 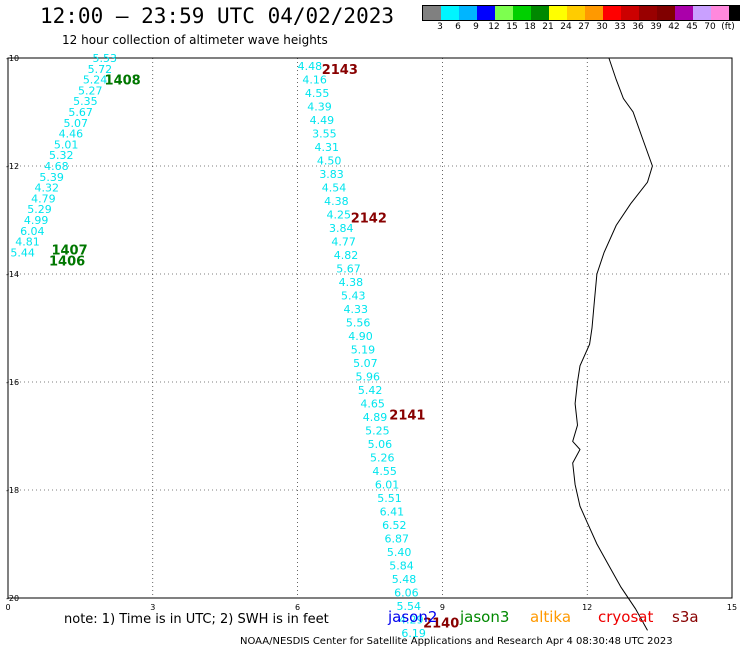 What do you see at coordinates (360, 336) in the screenshot?
I see `wave-height-value: 4.90` at bounding box center [360, 336].